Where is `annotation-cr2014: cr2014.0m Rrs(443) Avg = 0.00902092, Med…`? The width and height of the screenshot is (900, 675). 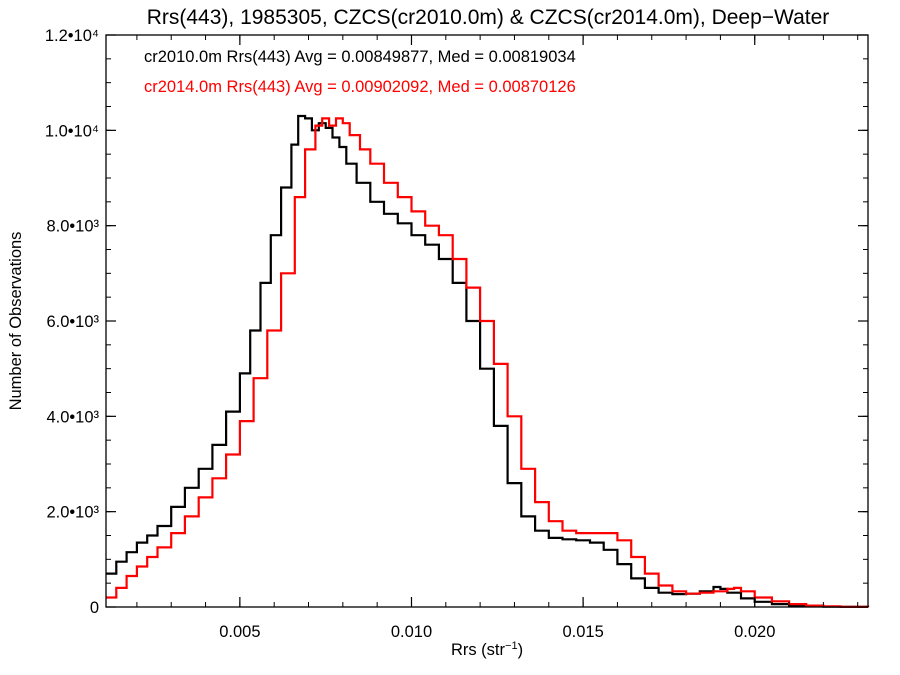 annotation-cr2014: cr2014.0m Rrs(443) Avg = 0.00902092, Med… is located at coordinates (360, 87).